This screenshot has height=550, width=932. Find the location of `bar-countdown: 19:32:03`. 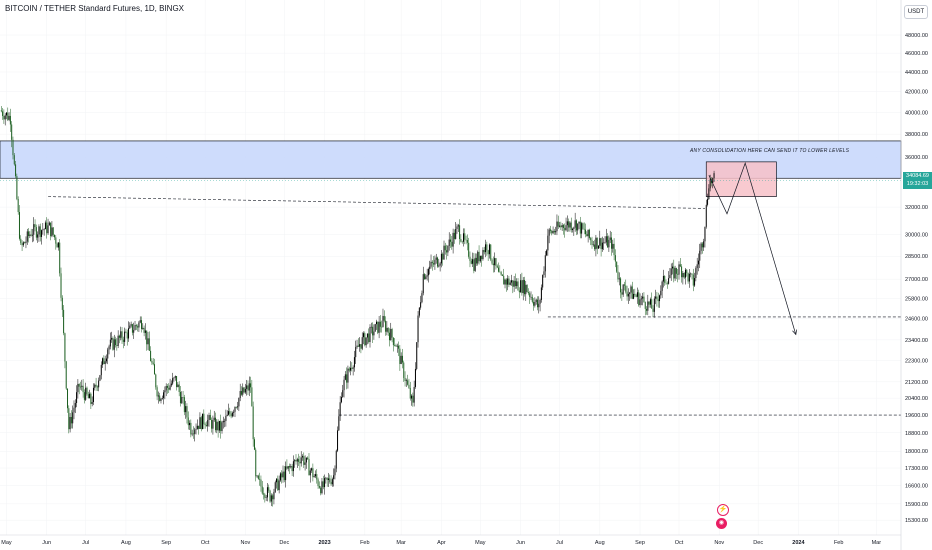

bar-countdown: 19:32:03 is located at coordinates (917, 184).